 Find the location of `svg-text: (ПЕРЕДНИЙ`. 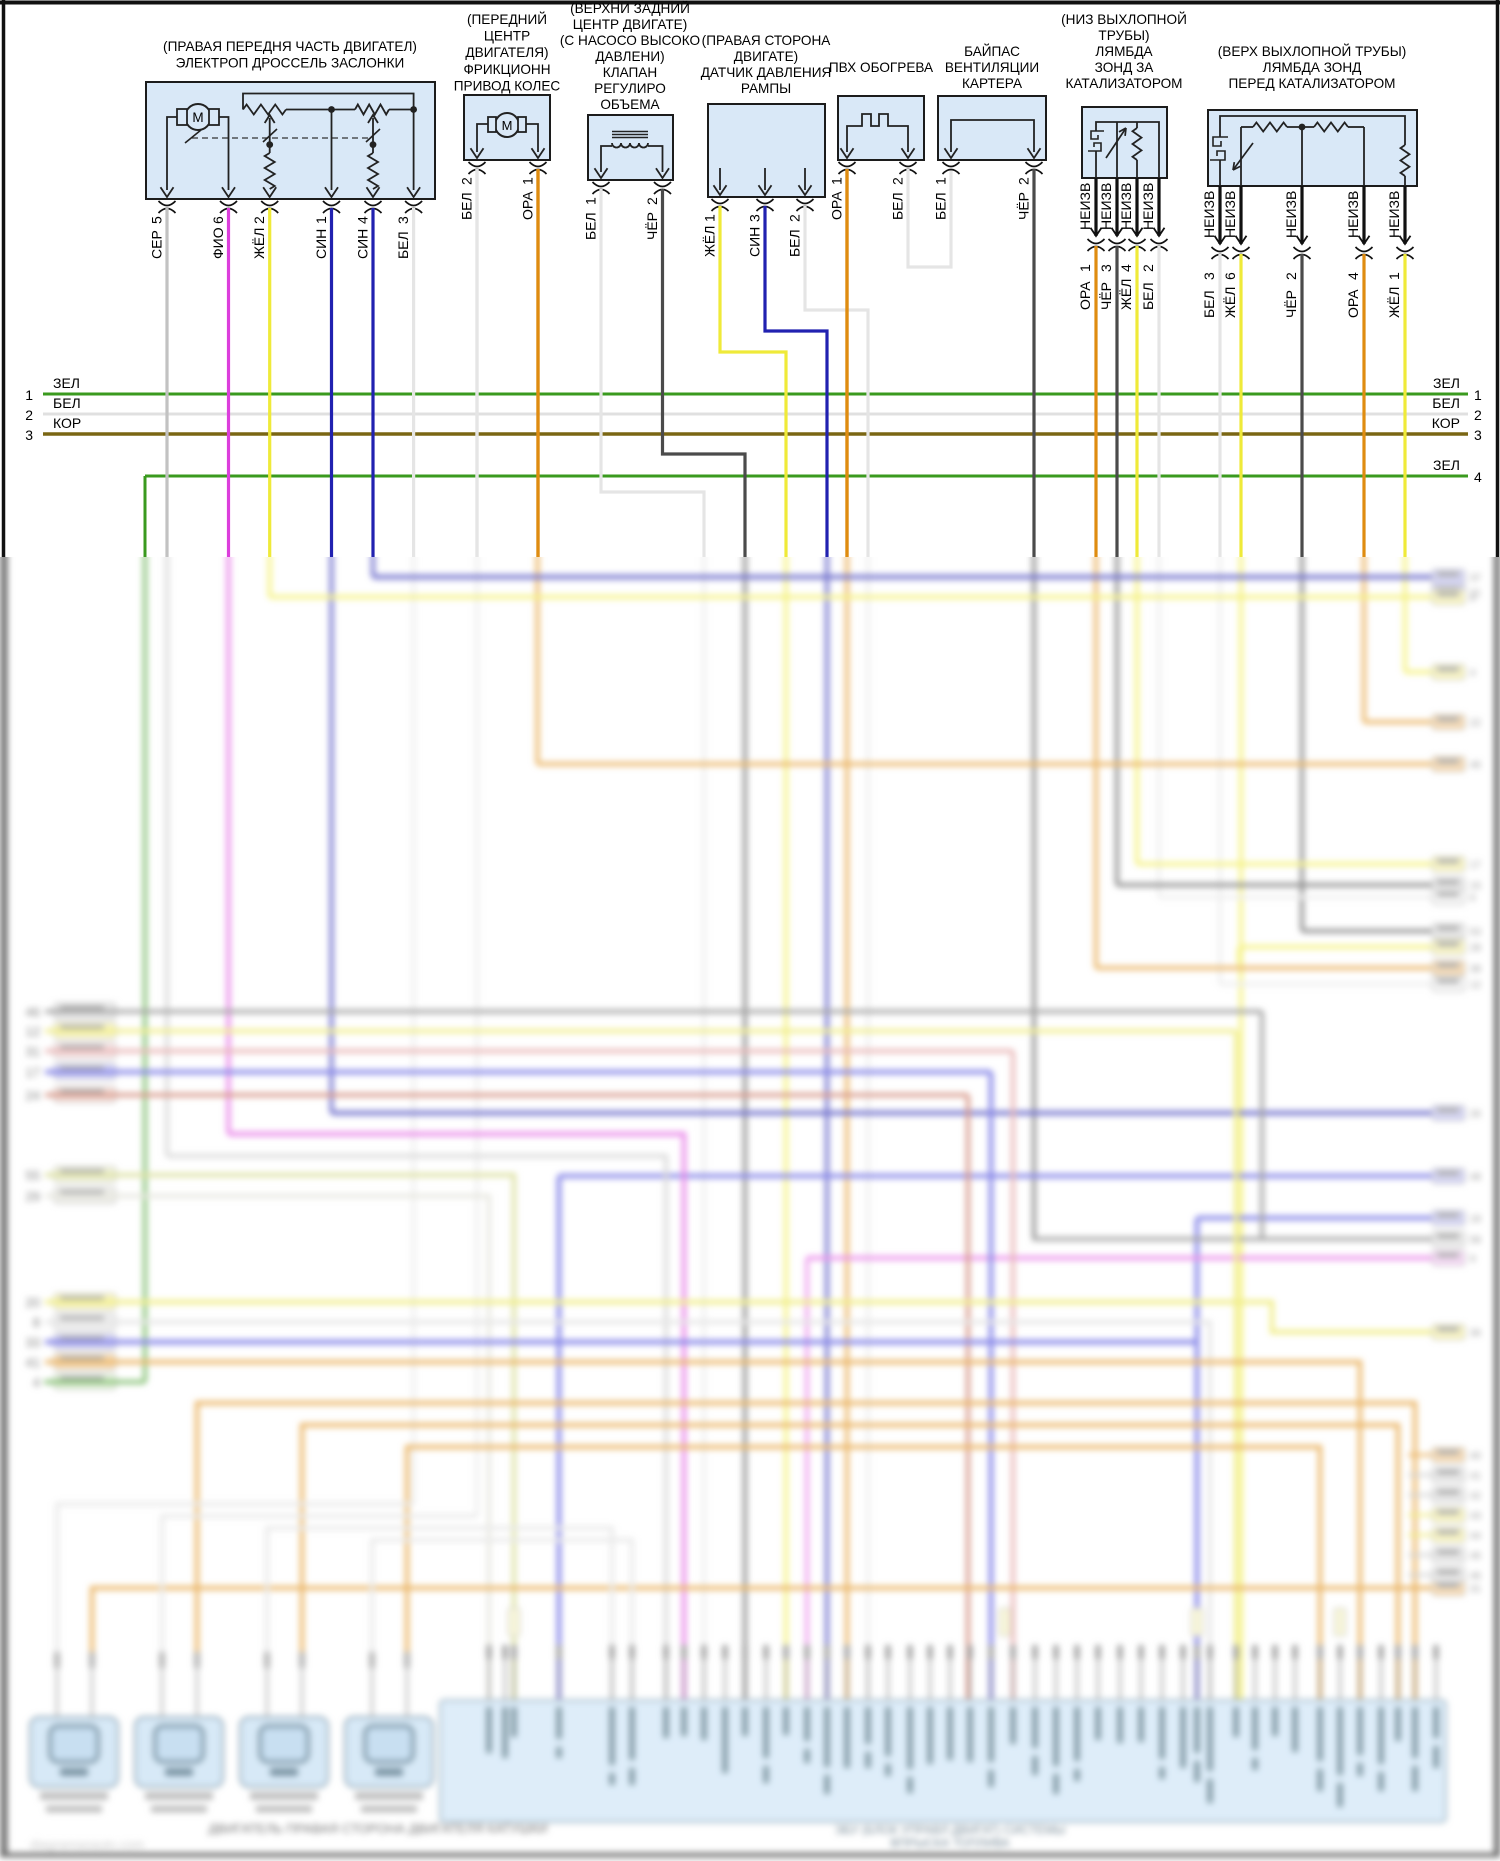

svg-text: (ПЕРЕДНИЙ is located at coordinates (507, 19).